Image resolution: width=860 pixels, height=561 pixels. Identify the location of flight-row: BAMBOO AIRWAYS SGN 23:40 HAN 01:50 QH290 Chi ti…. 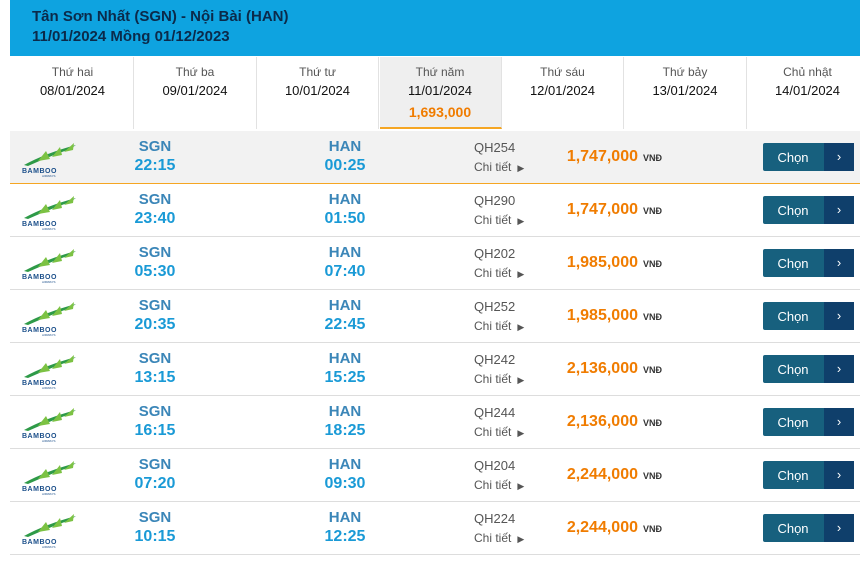
(435, 210).